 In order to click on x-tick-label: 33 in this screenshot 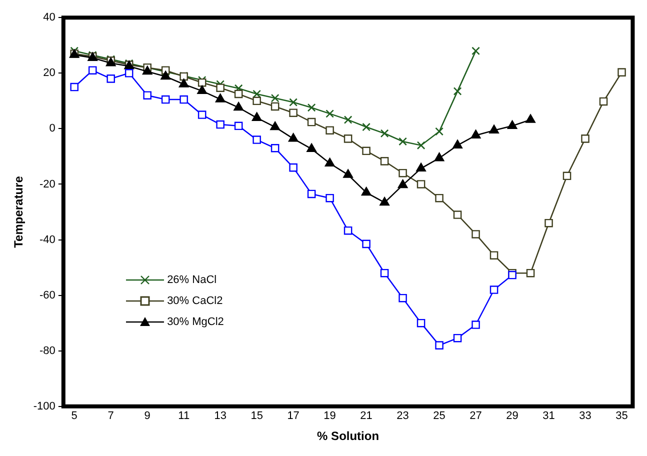, I will do `click(585, 416)`.